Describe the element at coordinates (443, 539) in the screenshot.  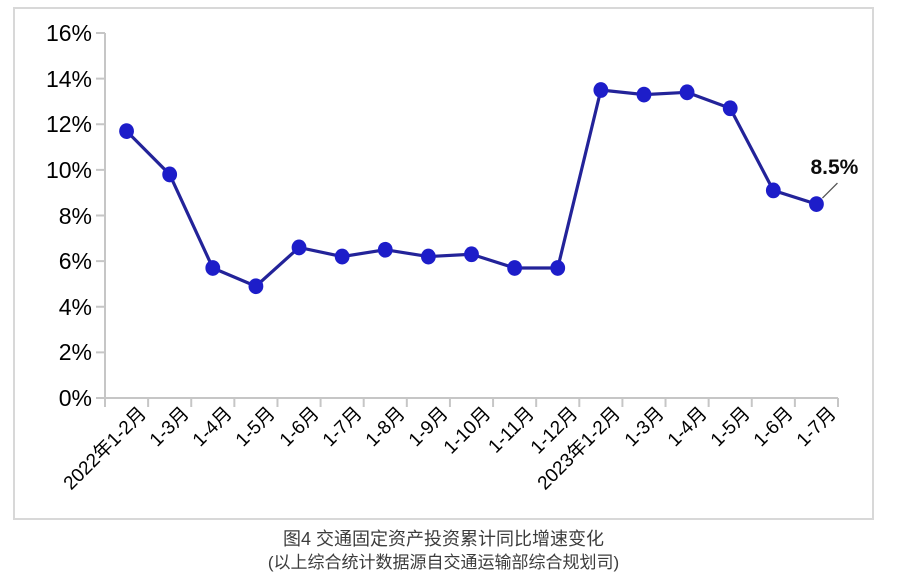
I see `figure-caption: 图4 交通固定资产投资累计同比增速变化` at that location.